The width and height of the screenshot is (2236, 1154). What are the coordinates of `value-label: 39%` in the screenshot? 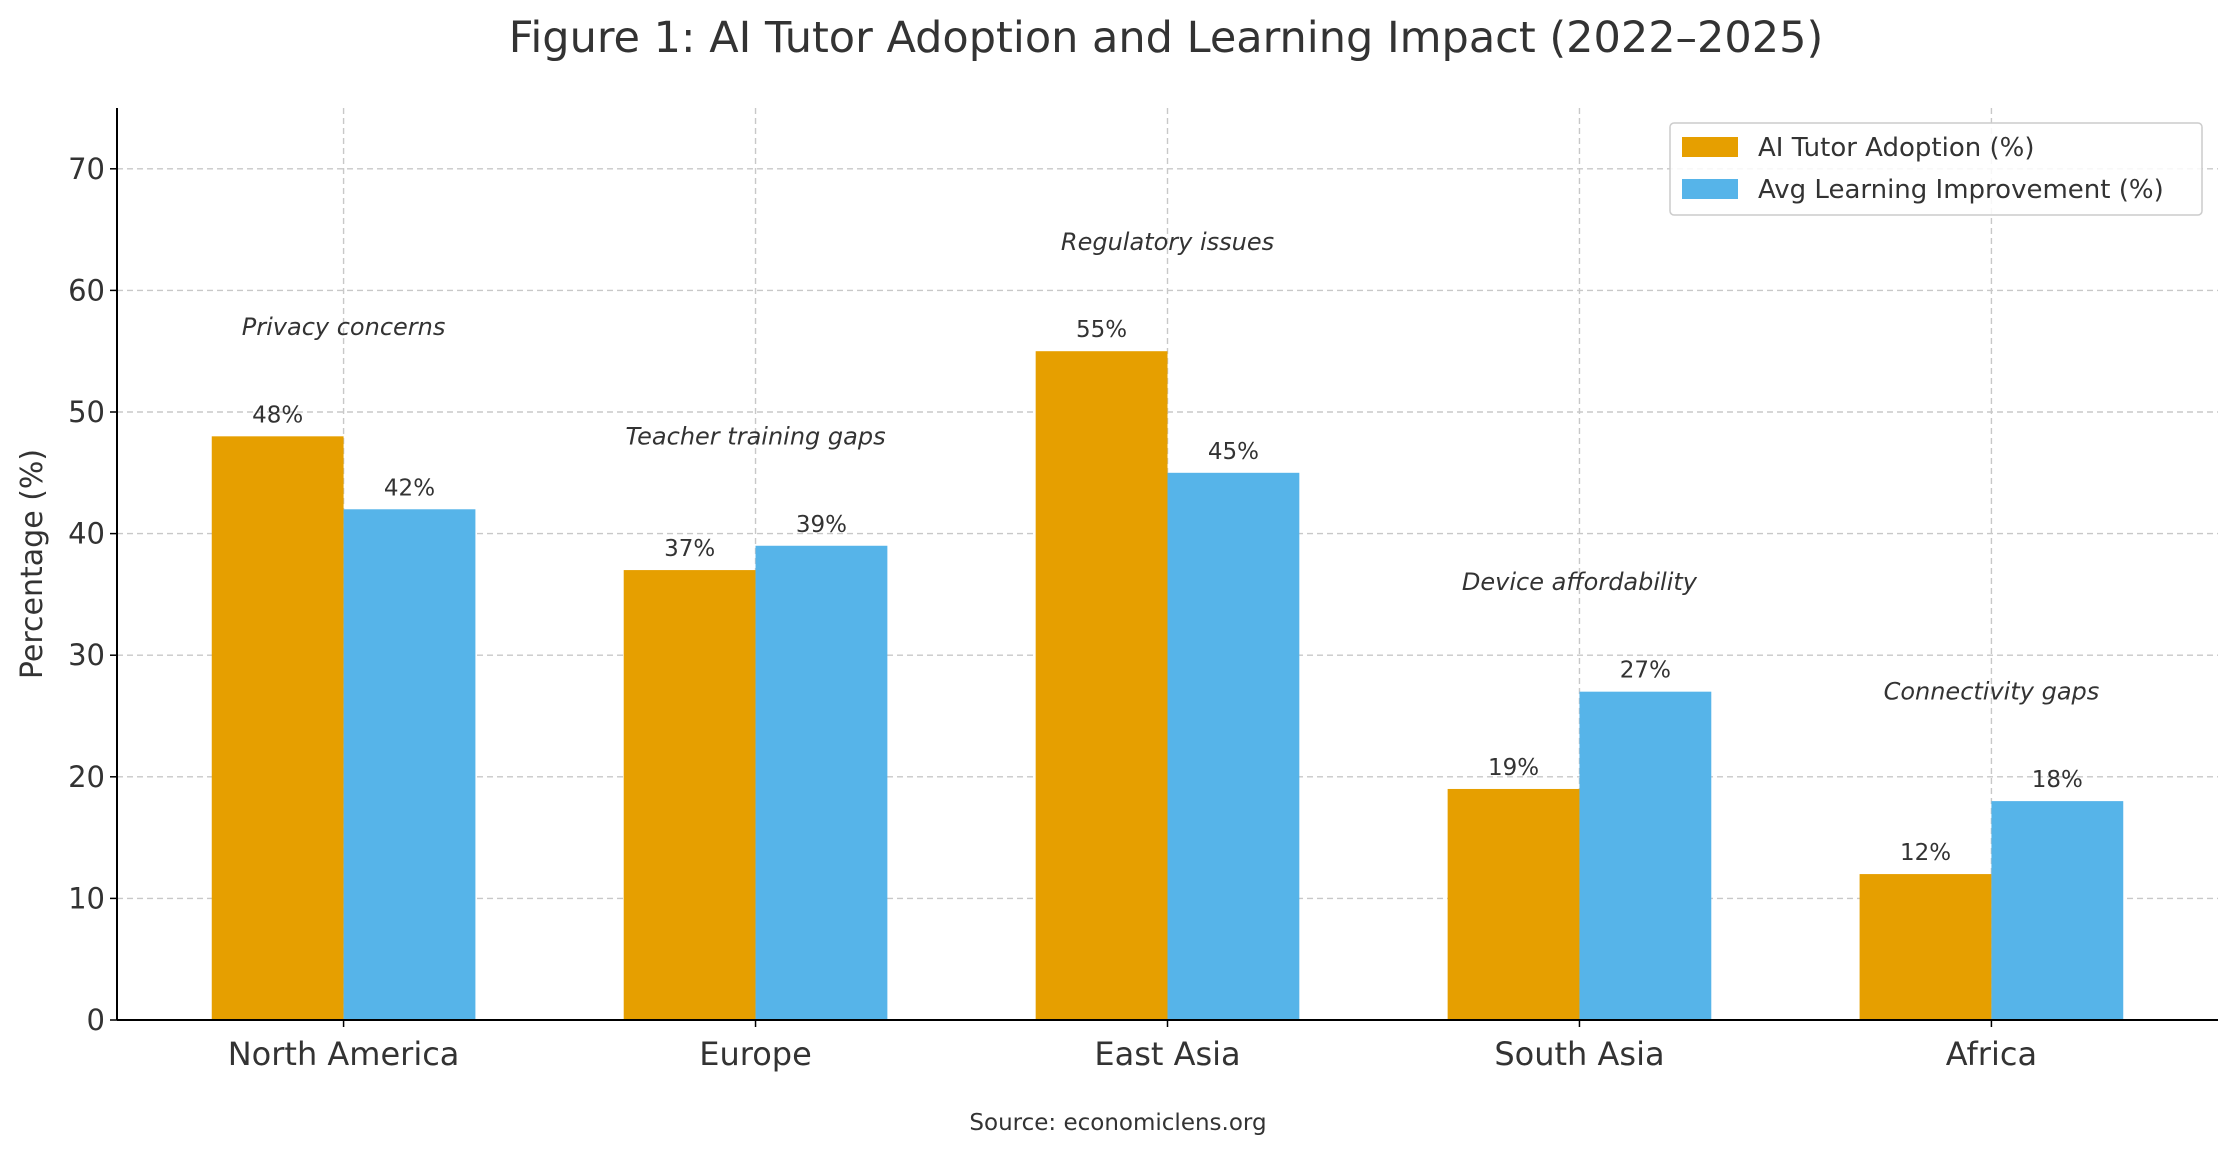 It's located at (821, 525).